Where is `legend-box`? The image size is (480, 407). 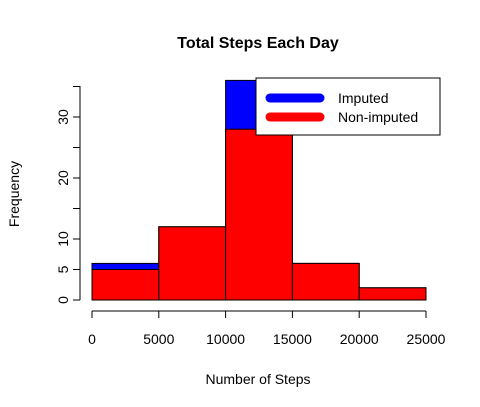
legend-box is located at coordinates (348, 106).